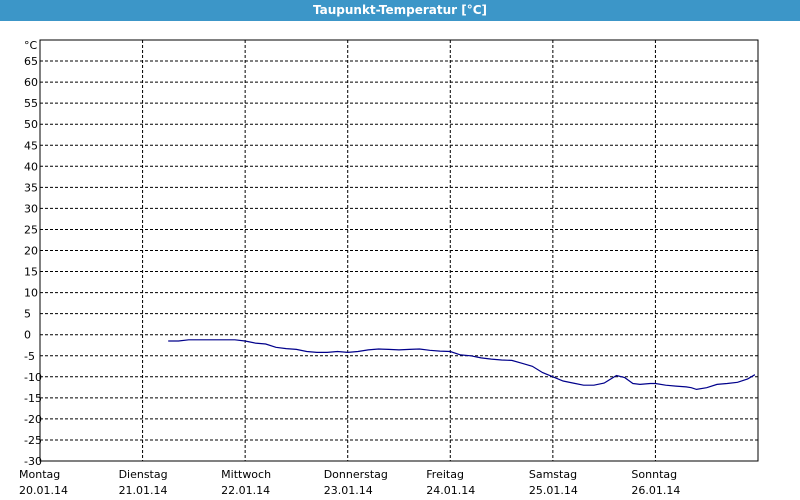 The width and height of the screenshot is (800, 500). I want to click on y-tick-label: 35, so click(31, 187).